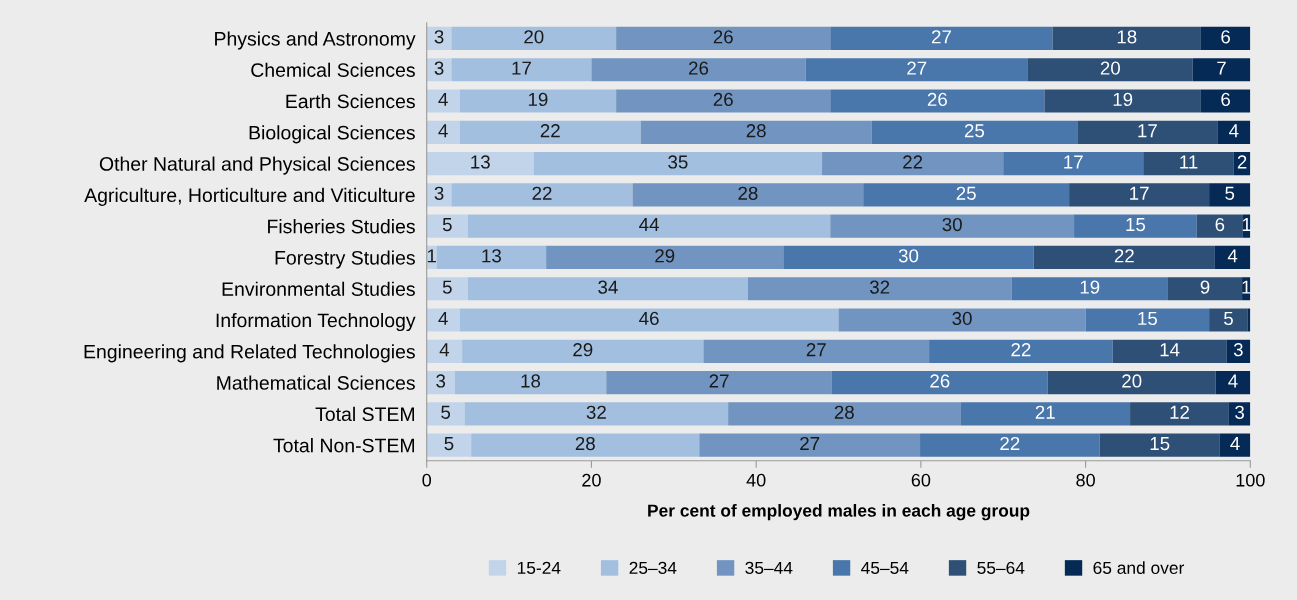 Image resolution: width=1297 pixels, height=600 pixels. Describe the element at coordinates (431, 256) in the screenshot. I see `data-label: 1` at that location.